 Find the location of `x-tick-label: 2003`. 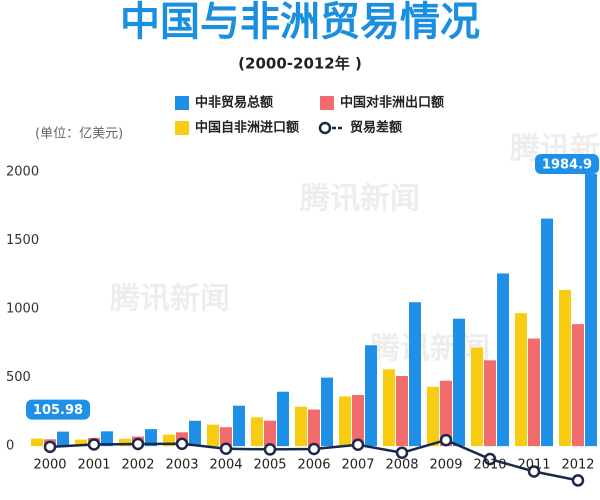

x-tick-label: 2003 is located at coordinates (181, 465).